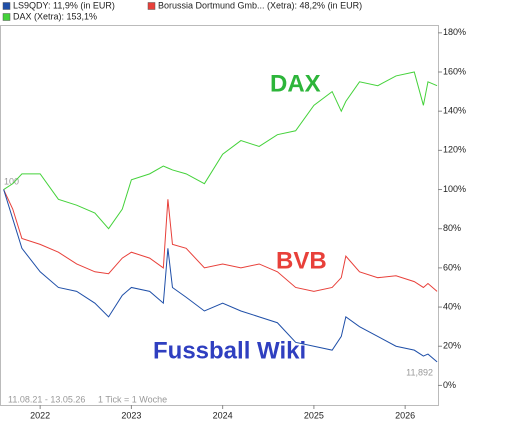 This screenshot has width=511, height=433. Describe the element at coordinates (131, 415) in the screenshot. I see `x-tick-label: 2023` at that location.